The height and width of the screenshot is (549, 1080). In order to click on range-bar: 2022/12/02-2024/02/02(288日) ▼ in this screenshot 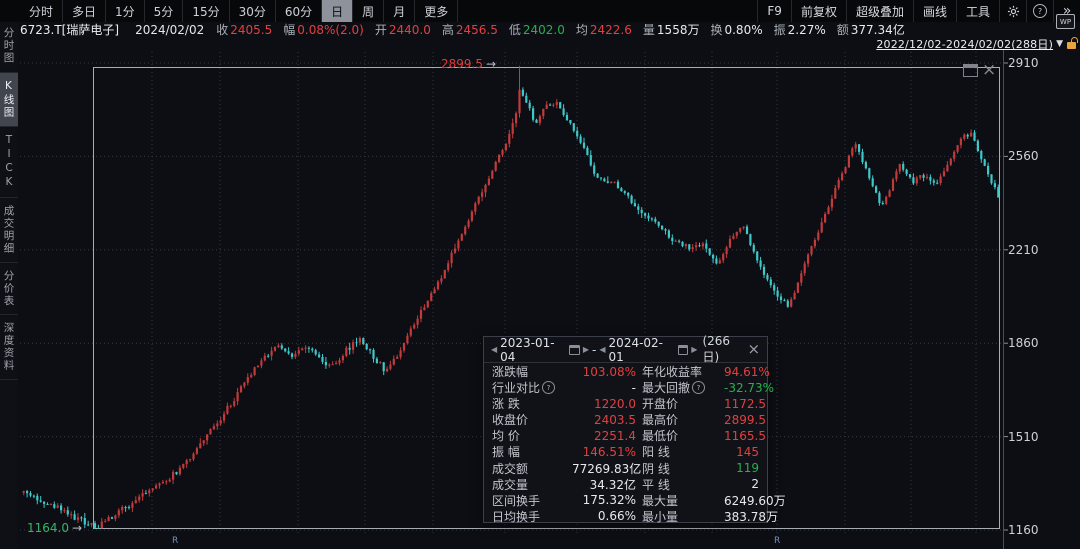, I will do `click(548, 44)`.